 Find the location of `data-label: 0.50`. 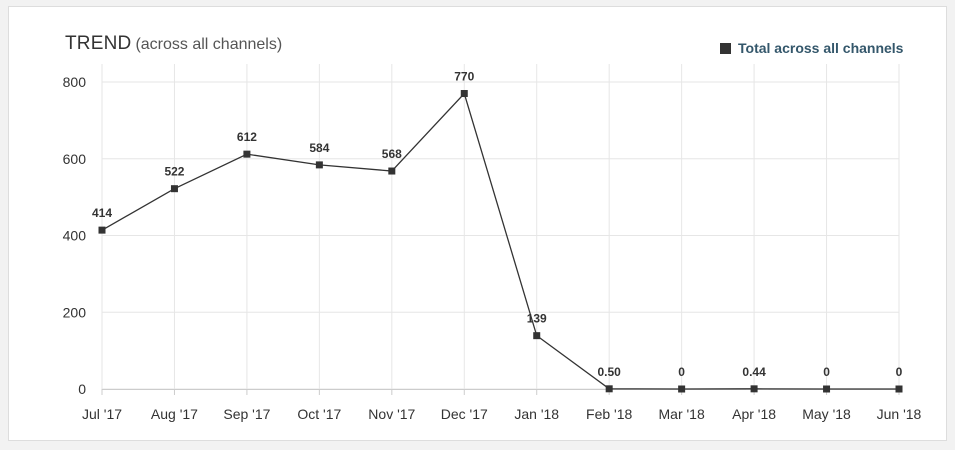

data-label: 0.50 is located at coordinates (610, 372).